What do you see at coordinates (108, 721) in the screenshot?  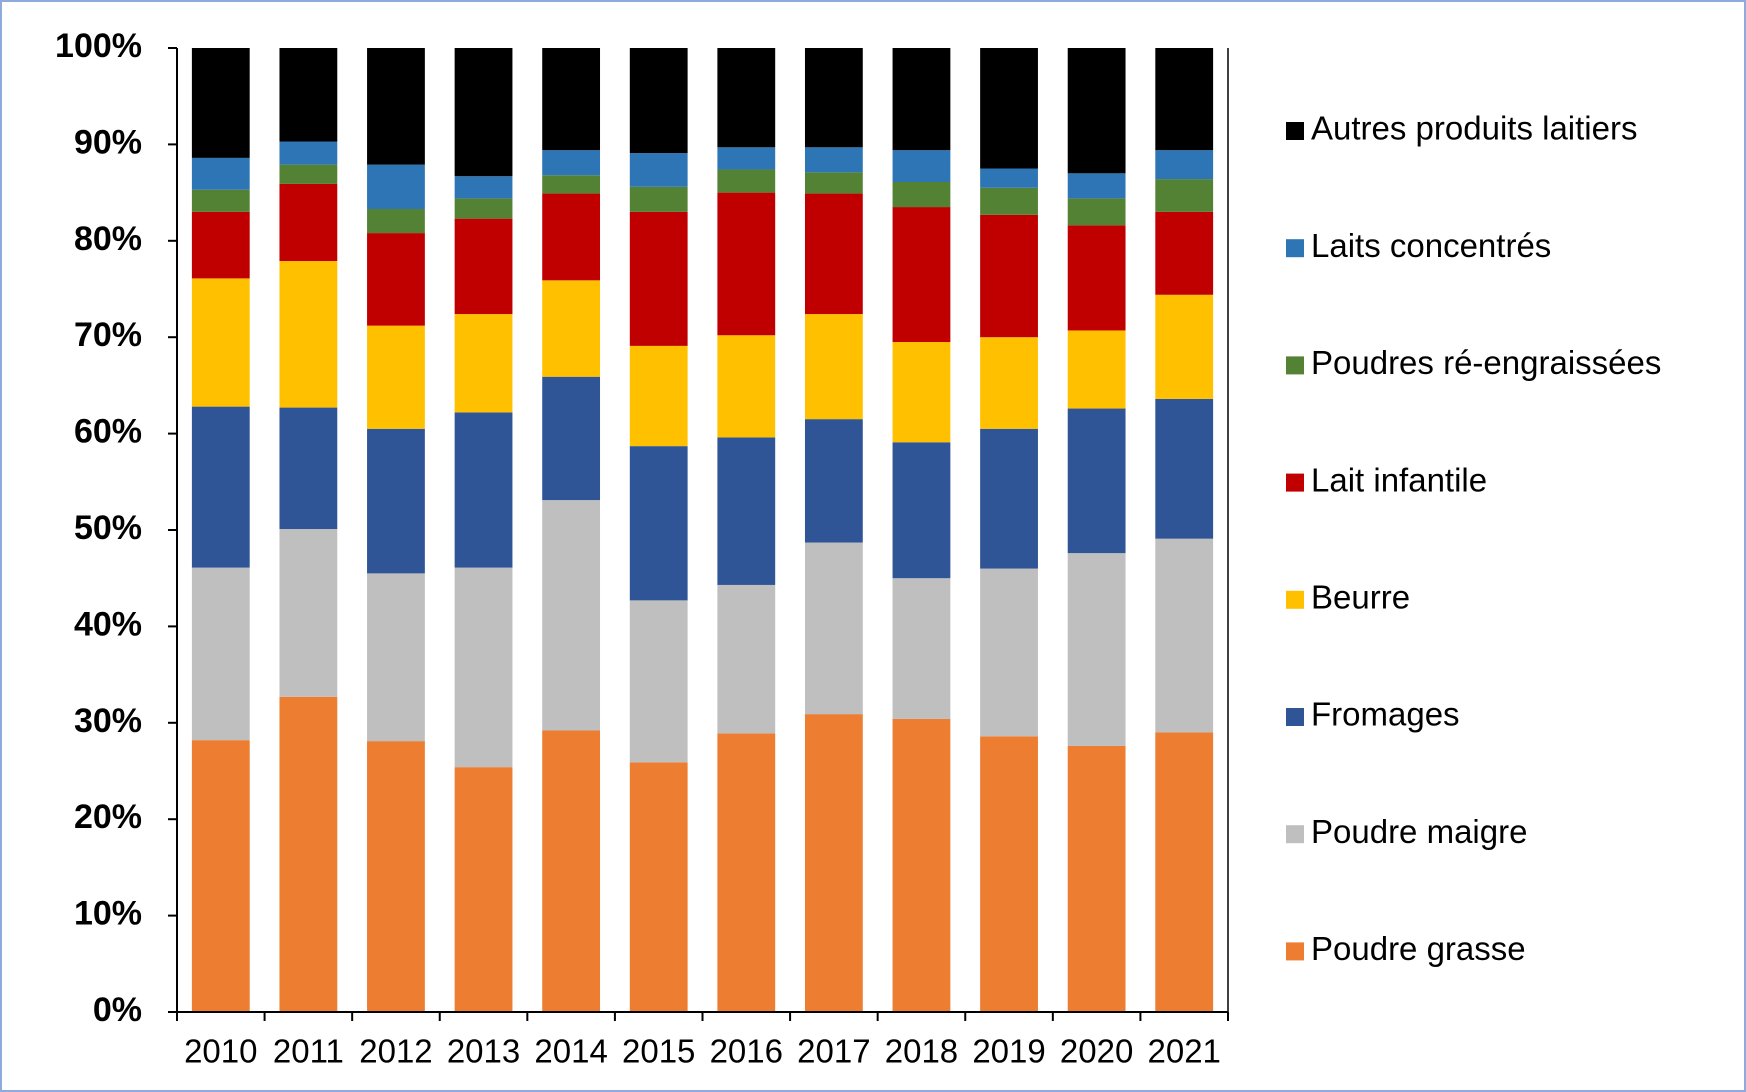 I see `y-tick-label: 30%` at bounding box center [108, 721].